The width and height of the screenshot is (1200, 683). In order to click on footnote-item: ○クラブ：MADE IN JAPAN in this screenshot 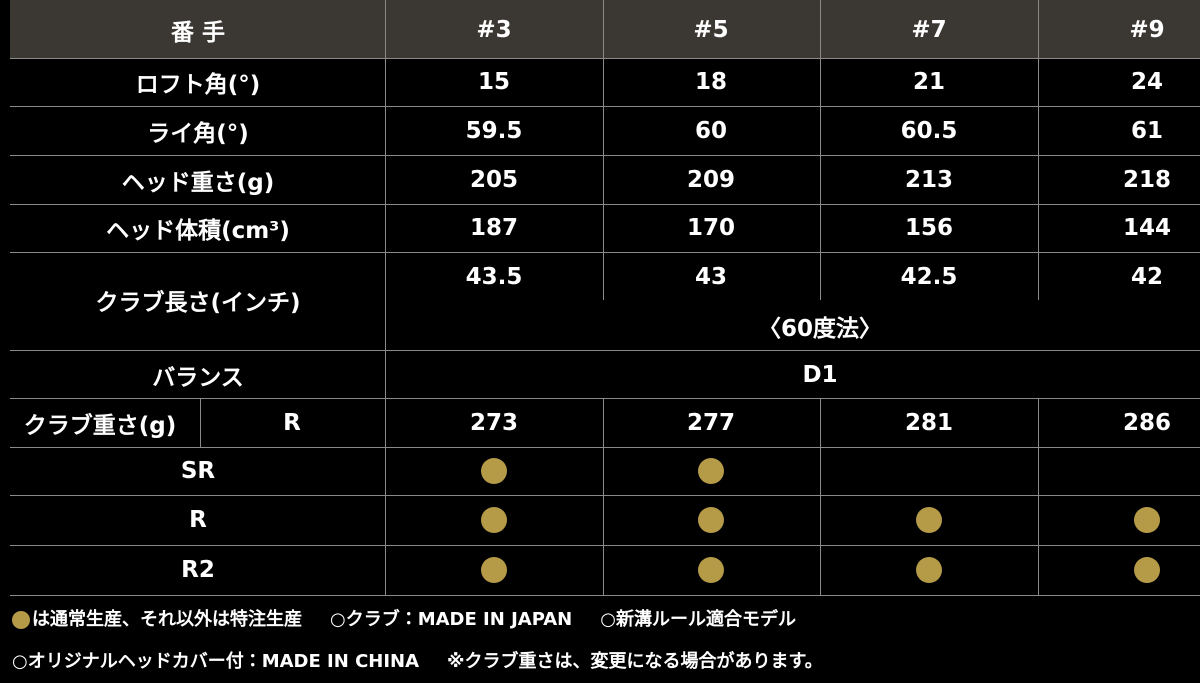, I will do `click(451, 618)`.